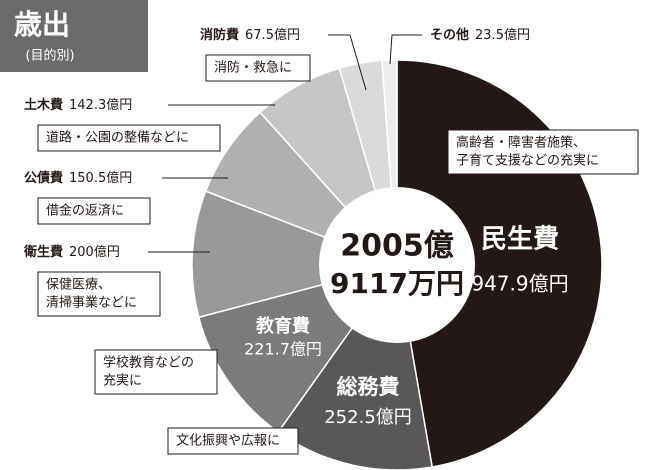 The height and width of the screenshot is (470, 650). Describe the element at coordinates (519, 284) in the screenshot. I see `value-label: 947.9億円` at that location.